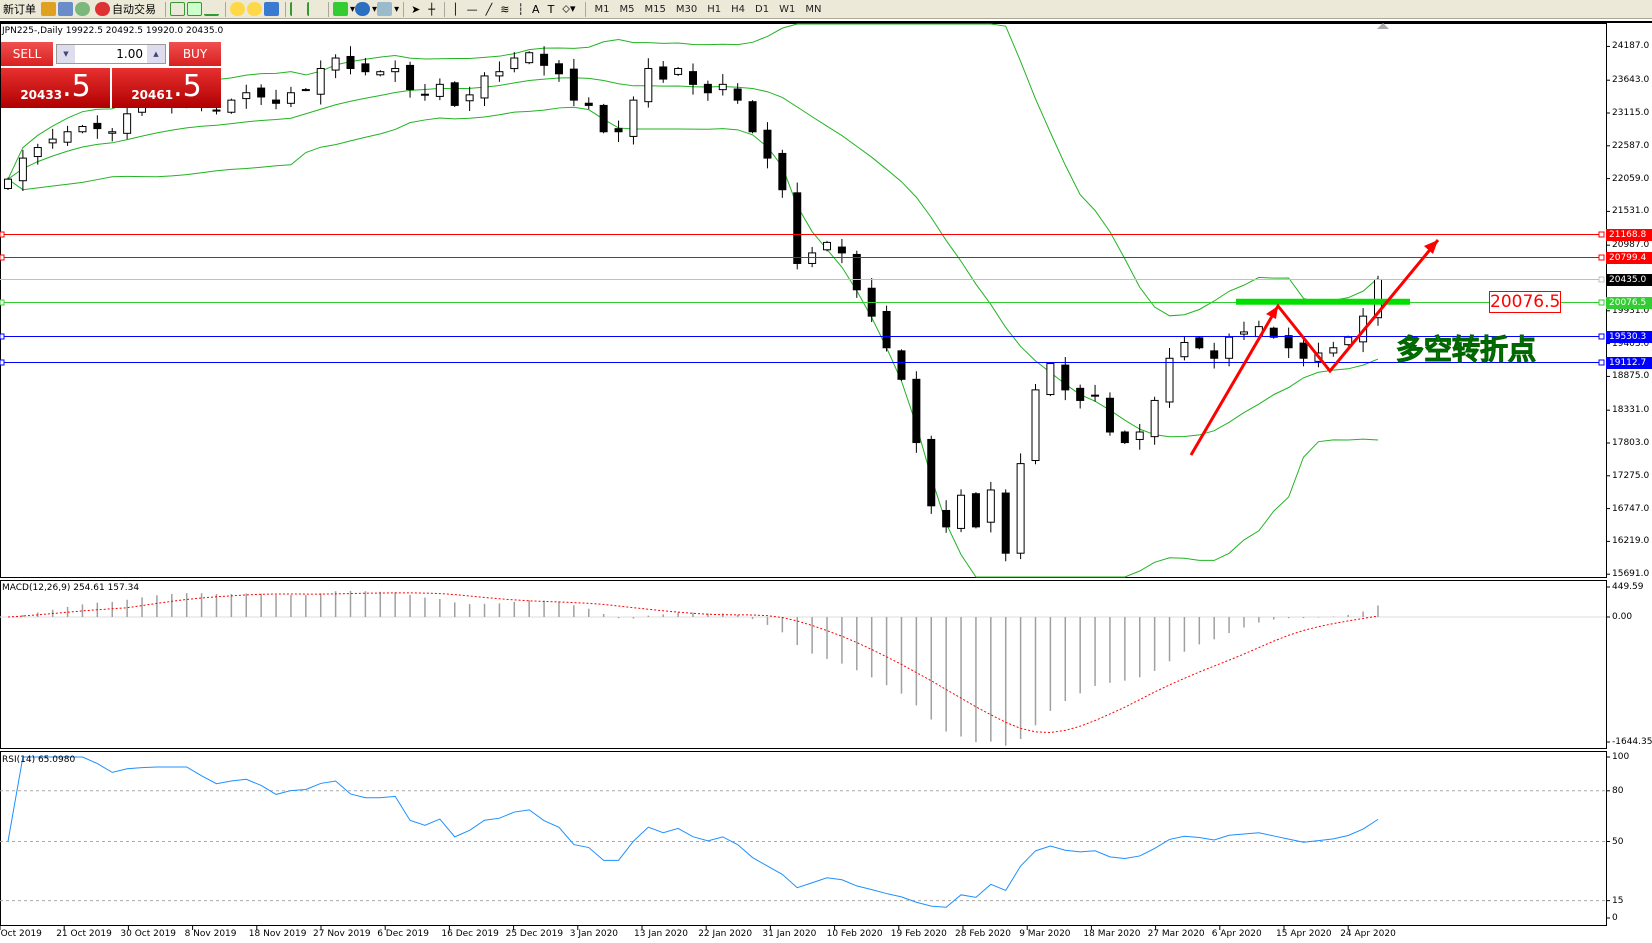 The image size is (1652, 943). Describe the element at coordinates (1383, 26) in the screenshot. I see `chart-shift-marker` at that location.